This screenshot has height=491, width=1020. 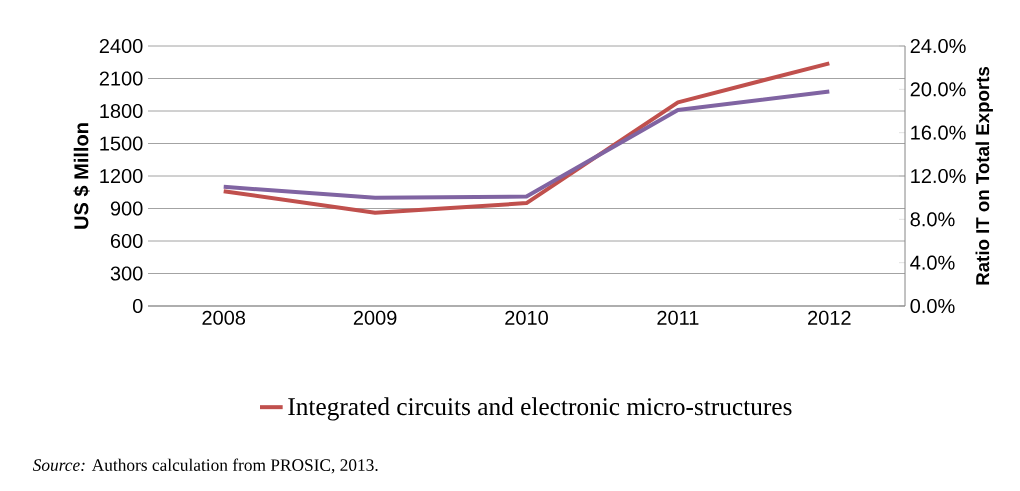 I want to click on y-tick-label: 1200, so click(x=121, y=176).